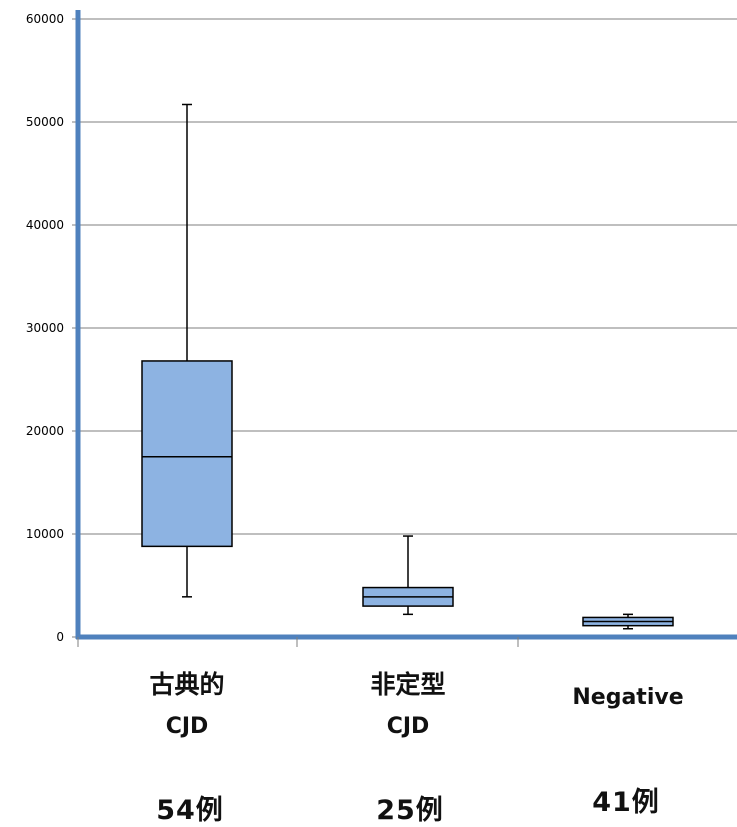 The width and height of the screenshot is (737, 827). What do you see at coordinates (298, 642) in the screenshot?
I see `x-axis-ticks` at bounding box center [298, 642].